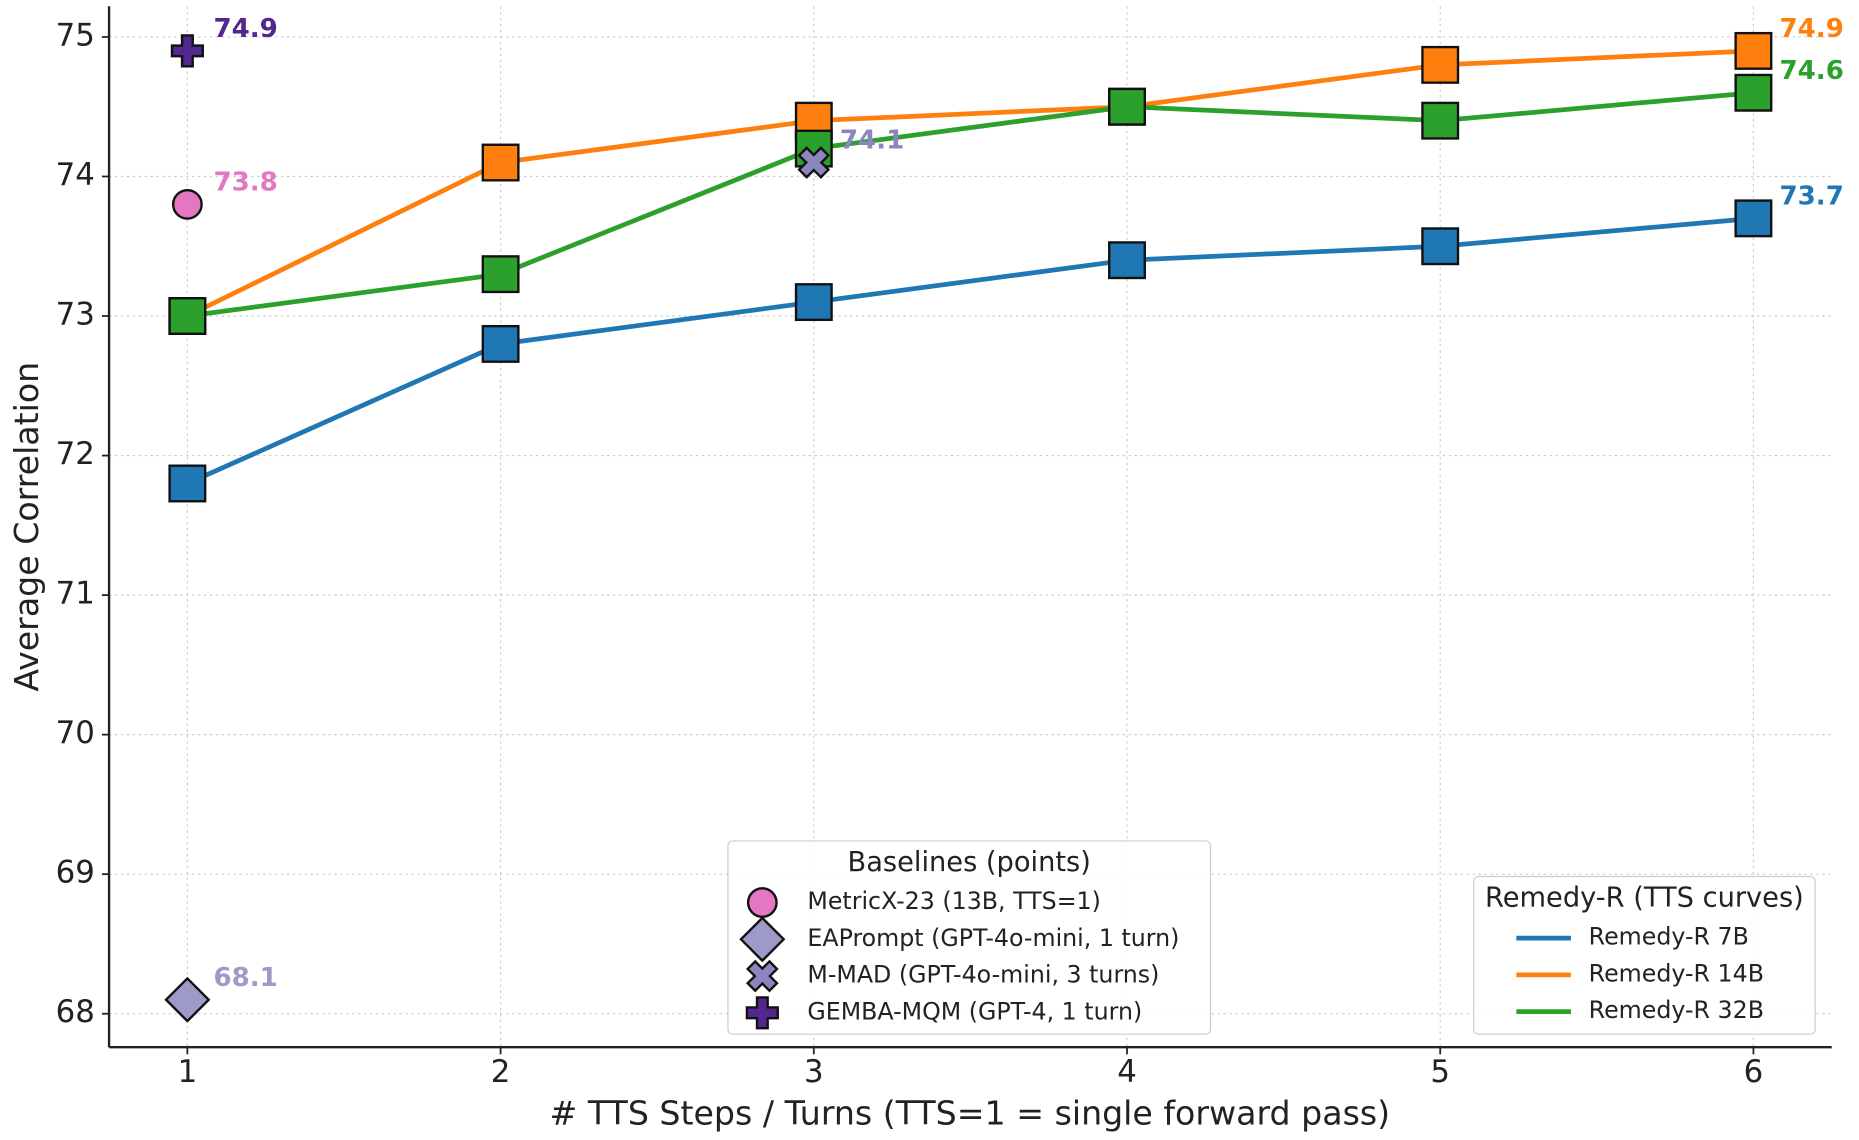  Describe the element at coordinates (1812, 71) in the screenshot. I see `data-label: 74.6` at that location.